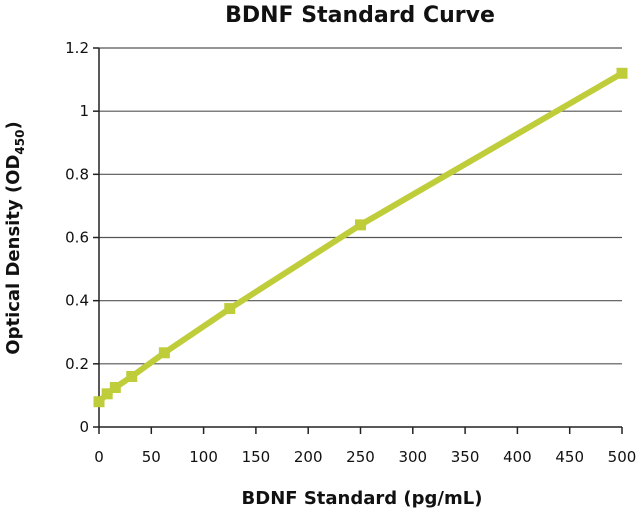 The image size is (640, 513). I want to click on y-tick-label-4: 0.8, so click(77, 174).